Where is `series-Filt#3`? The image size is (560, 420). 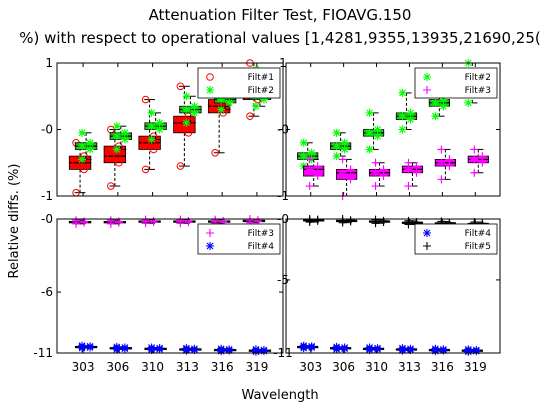 series-Filt#3 is located at coordinates (167, 221).